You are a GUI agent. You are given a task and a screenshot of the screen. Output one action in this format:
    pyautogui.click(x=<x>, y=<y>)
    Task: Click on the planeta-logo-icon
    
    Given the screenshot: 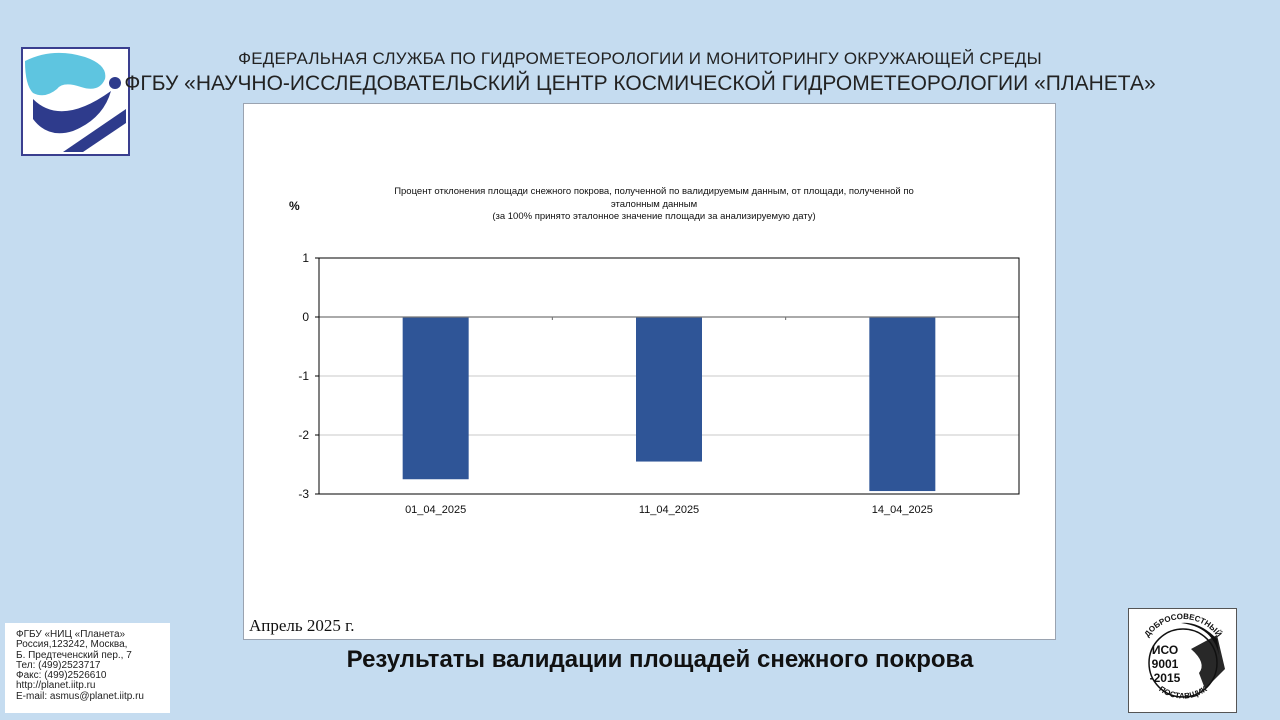 What is the action you would take?
    pyautogui.click(x=75, y=102)
    